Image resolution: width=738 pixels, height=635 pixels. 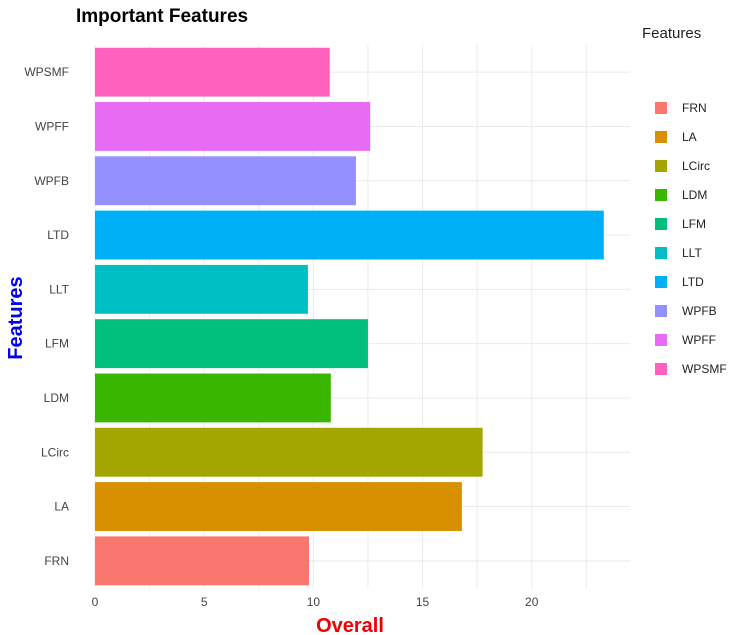 I want to click on legend-label-ltd: LTD, so click(x=693, y=282).